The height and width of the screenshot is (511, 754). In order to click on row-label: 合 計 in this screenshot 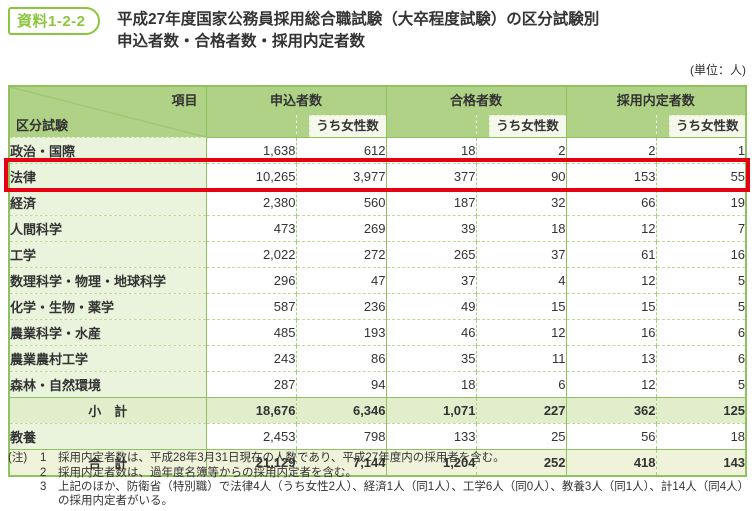, I will do `click(107, 462)`.